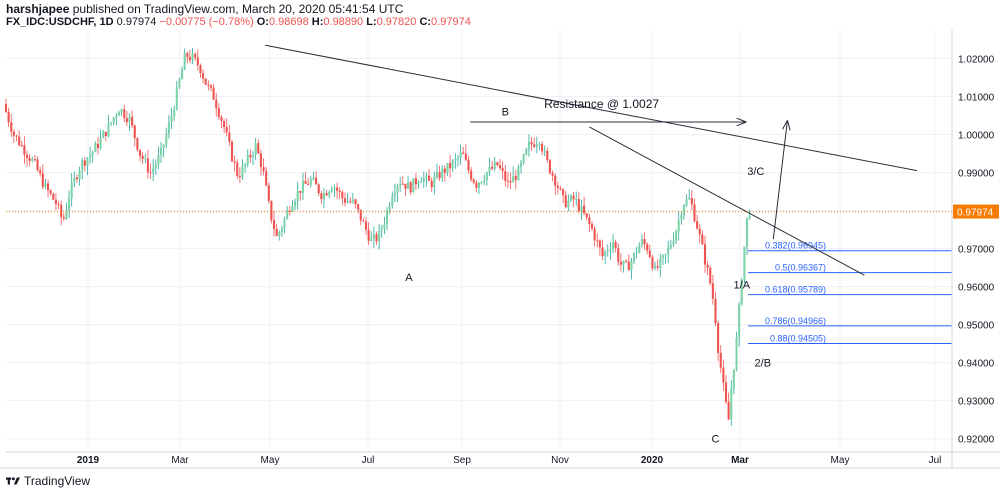 The image size is (1000, 492). Describe the element at coordinates (976, 364) in the screenshot. I see `y-tick-label: 0.94000` at that location.